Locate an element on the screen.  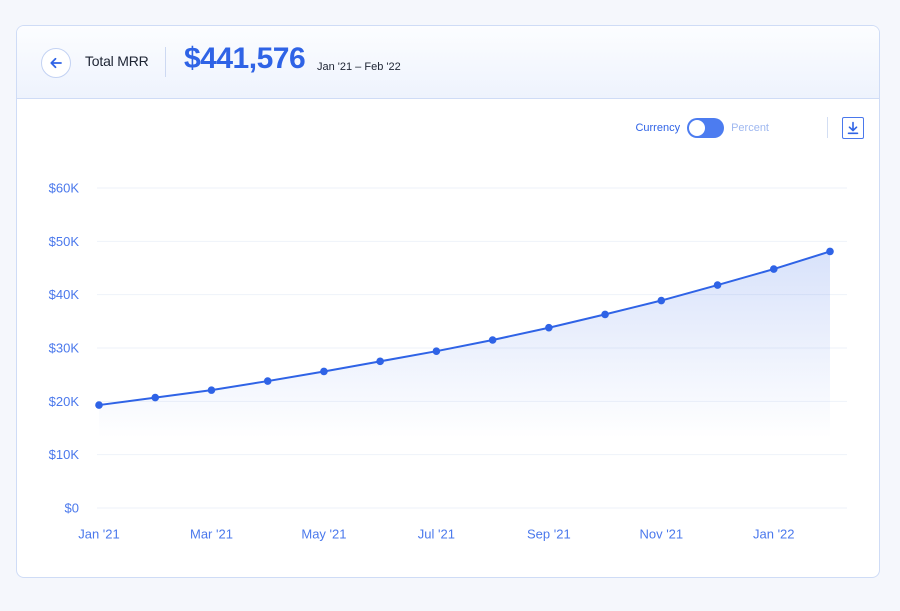
currency-percent-toggle-group: Currency Percent is located at coordinates (702, 128).